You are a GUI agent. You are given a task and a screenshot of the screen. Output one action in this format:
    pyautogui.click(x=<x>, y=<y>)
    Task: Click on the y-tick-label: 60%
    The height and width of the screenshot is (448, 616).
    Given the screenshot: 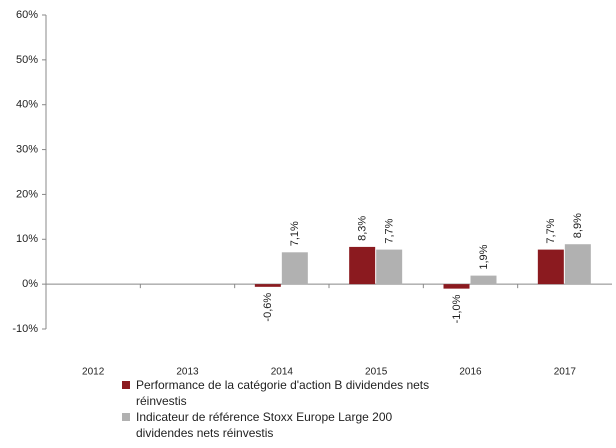 What is the action you would take?
    pyautogui.click(x=27, y=15)
    